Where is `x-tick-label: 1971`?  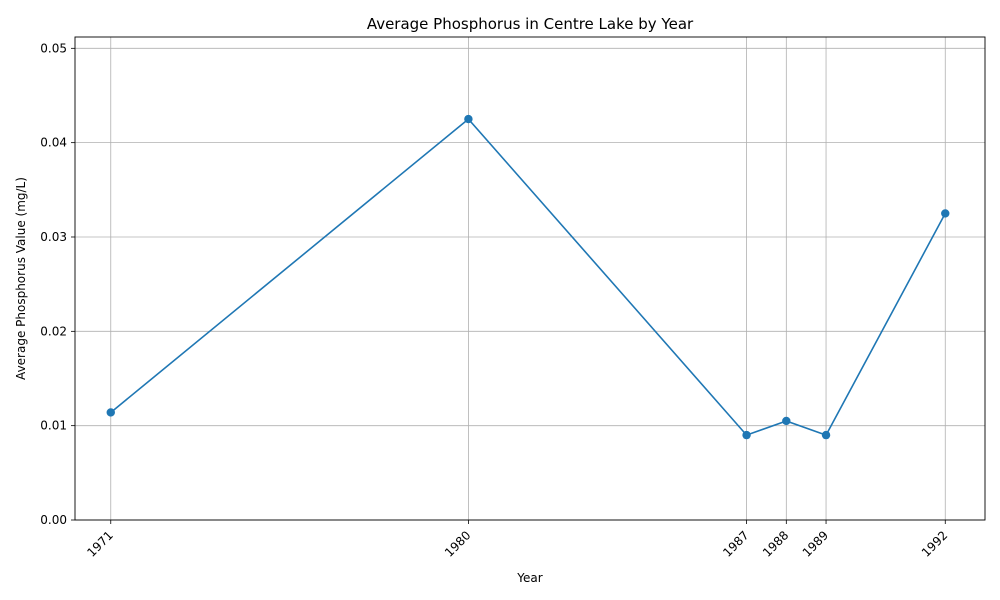 x-tick-label: 1971 is located at coordinates (99, 543).